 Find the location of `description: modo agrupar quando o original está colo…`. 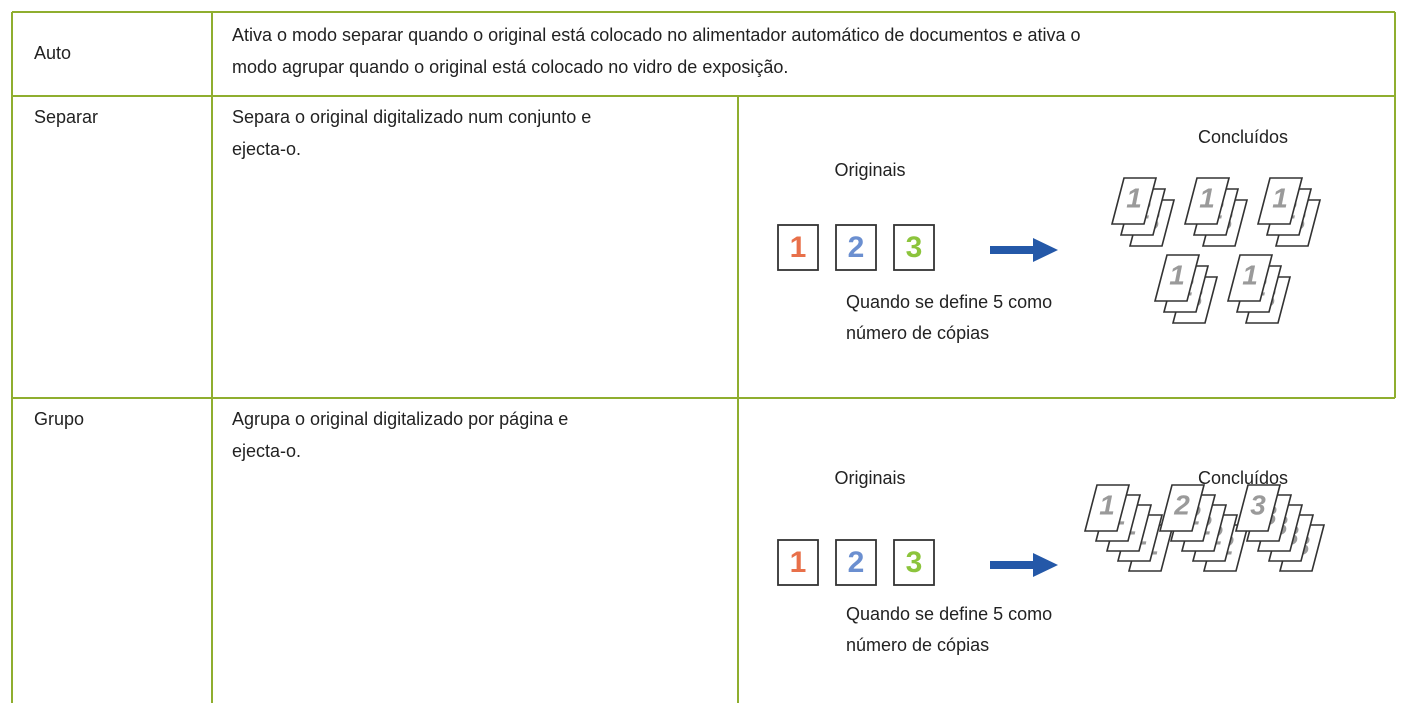

description: modo agrupar quando o original está colo… is located at coordinates (510, 67).